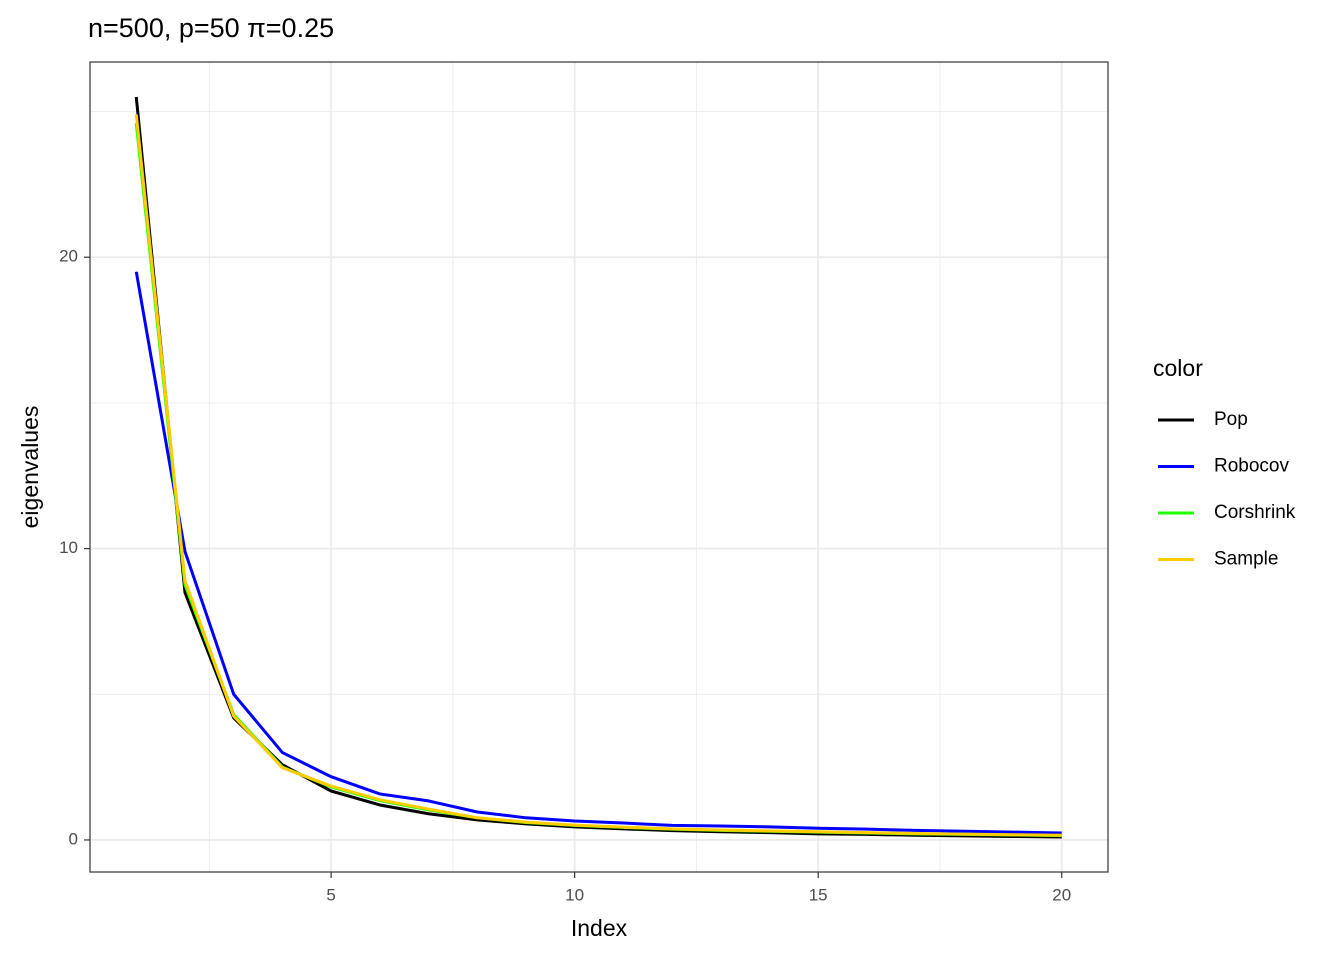 This screenshot has width=1344, height=960. I want to click on legend-title: color, so click(1178, 368).